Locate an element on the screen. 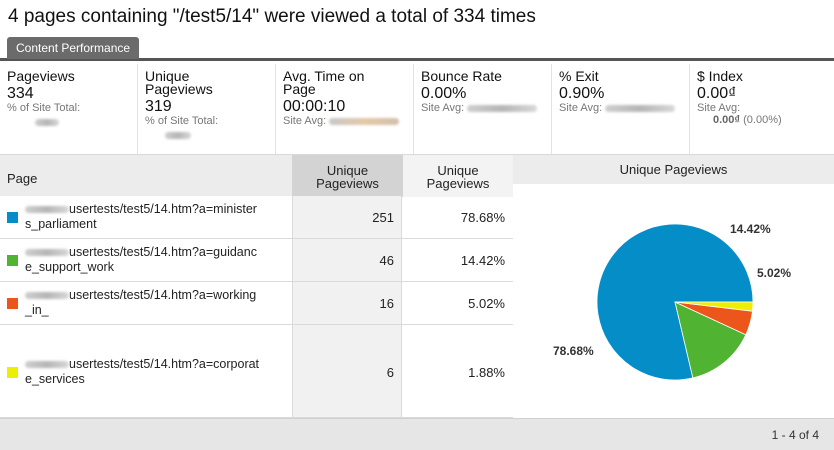  pie-label: 5.02% is located at coordinates (774, 273).